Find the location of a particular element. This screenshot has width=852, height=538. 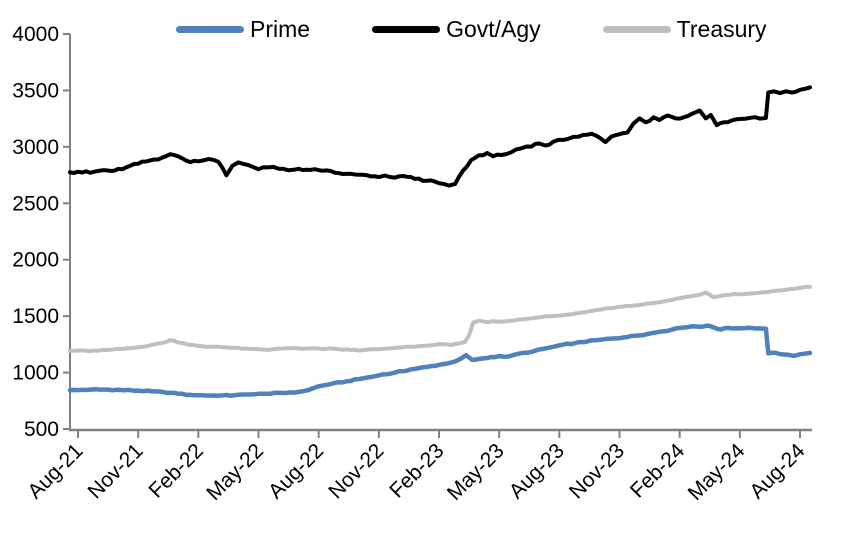

x-tick-label: Feb-24 is located at coordinates (658, 471).